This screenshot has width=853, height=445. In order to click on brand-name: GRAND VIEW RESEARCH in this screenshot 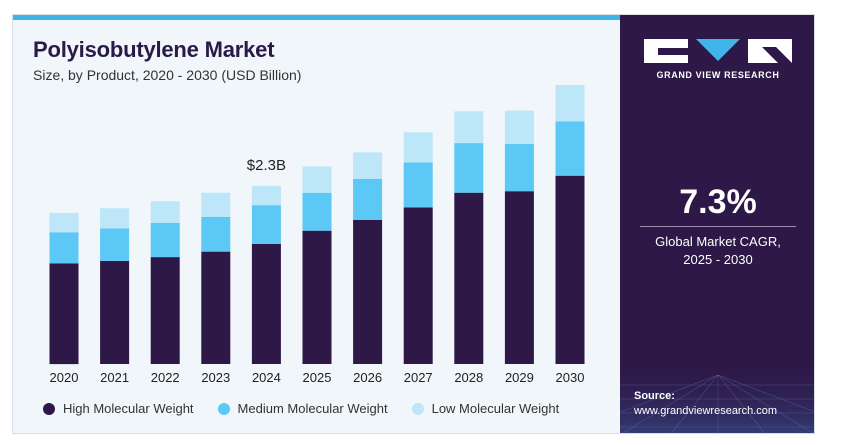, I will do `click(718, 75)`.